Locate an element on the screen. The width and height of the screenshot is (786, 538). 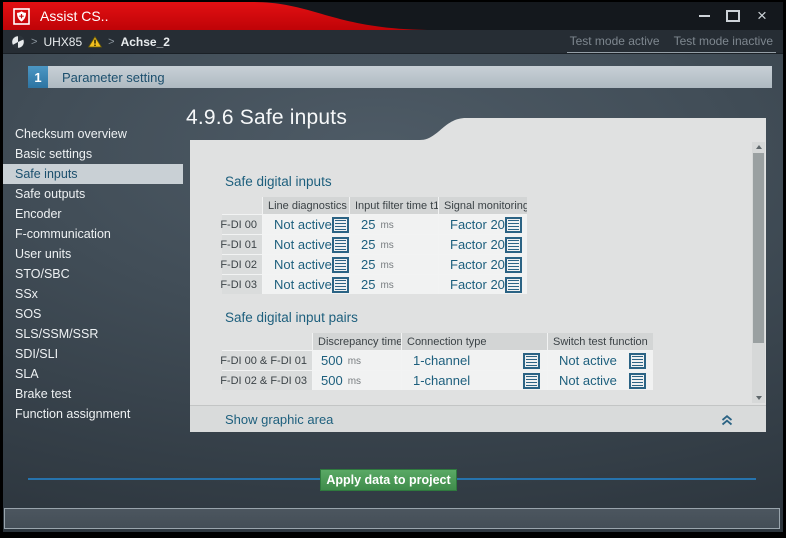
pair2-connection-type-select: 1-channel is located at coordinates (474, 380).